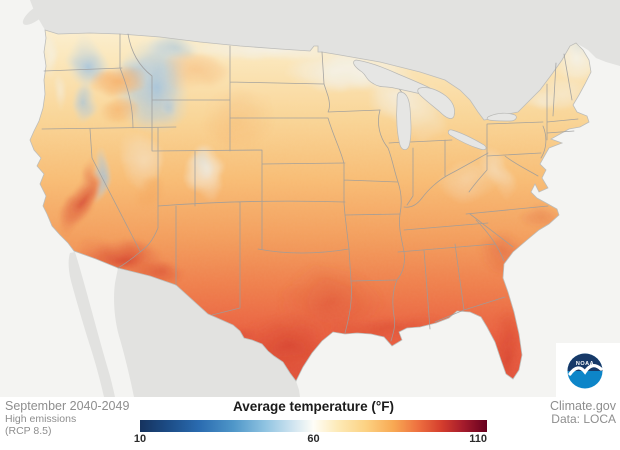 This screenshot has height=450, width=620. I want to click on credits-block: Climate.gov Data: LOCA, so click(583, 412).